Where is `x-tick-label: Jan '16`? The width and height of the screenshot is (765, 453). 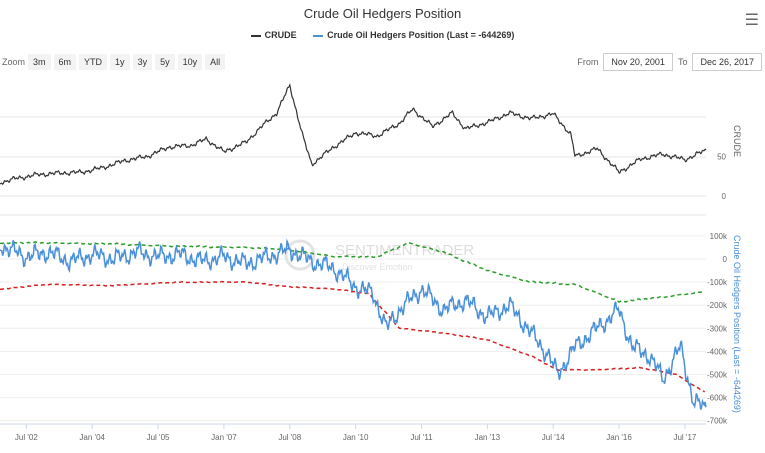
x-tick-label: Jan '16 is located at coordinates (619, 437).